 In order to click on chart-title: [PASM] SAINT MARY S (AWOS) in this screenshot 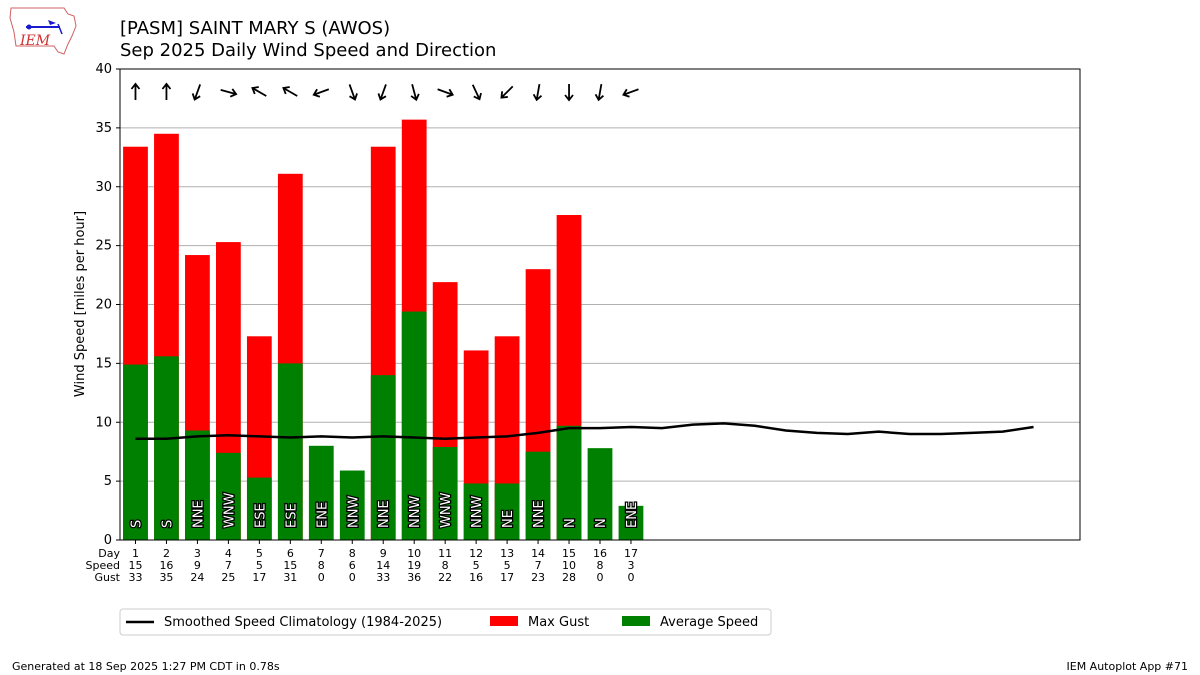, I will do `click(255, 28)`.